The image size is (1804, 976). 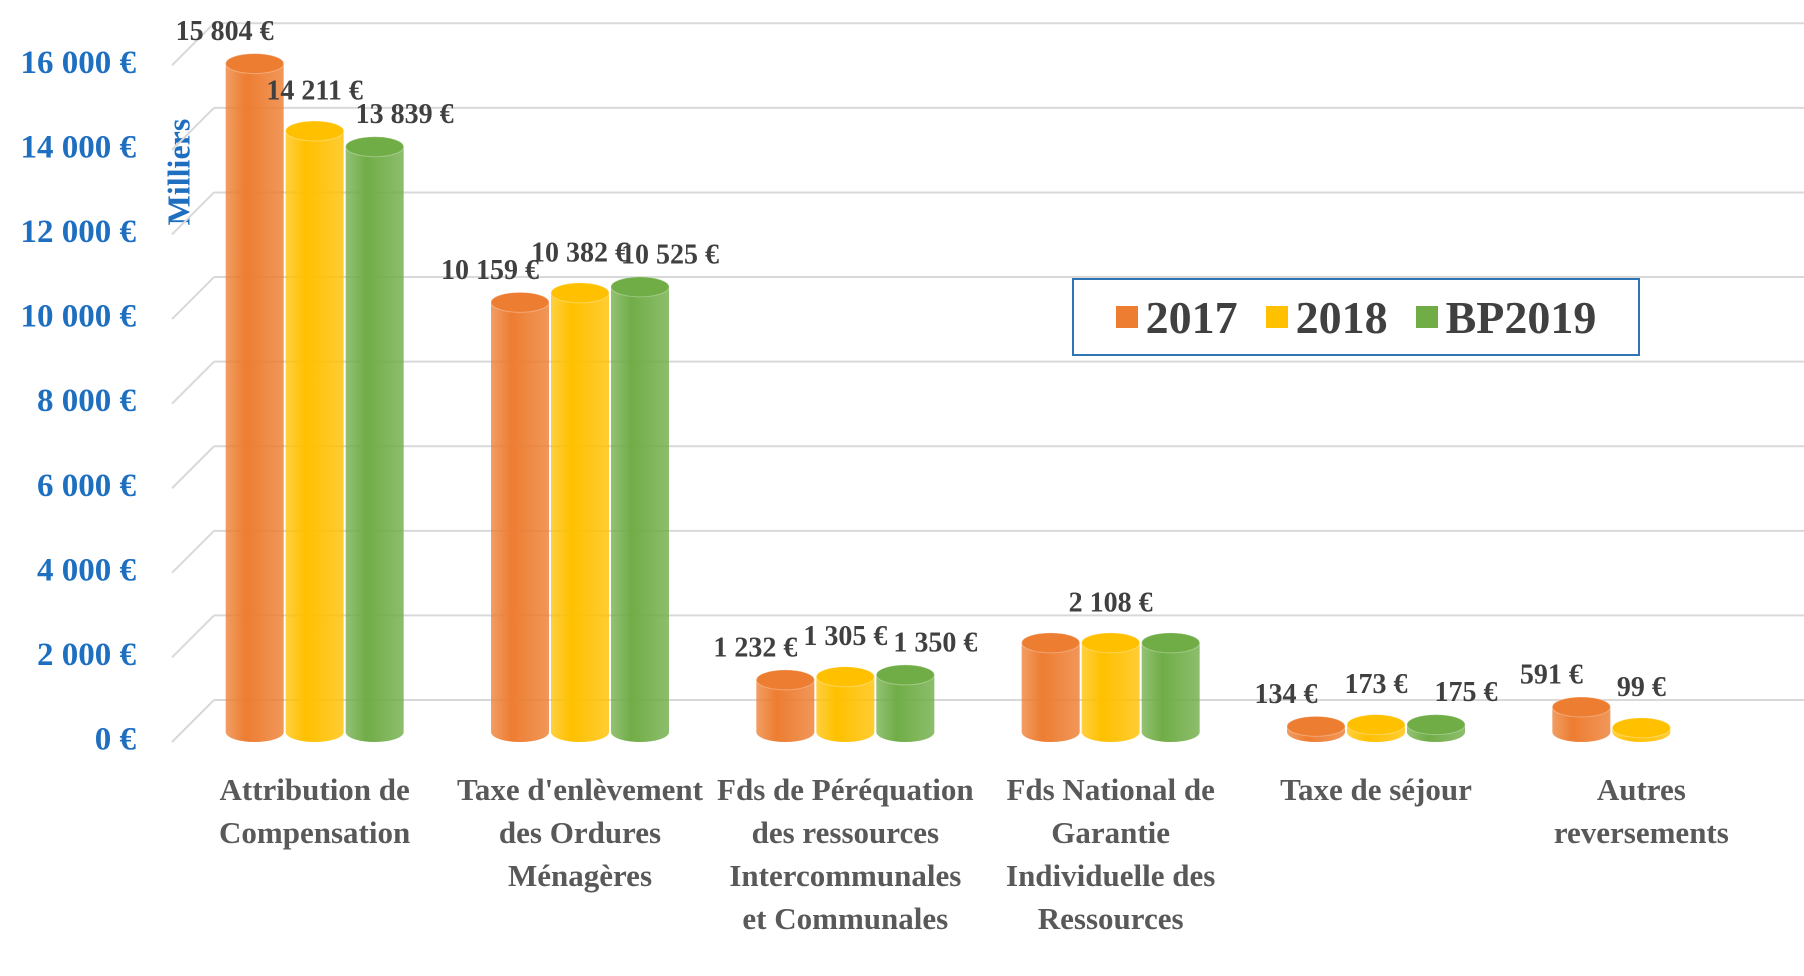 I want to click on y-tick-label: 6 000 €, so click(x=87, y=486).